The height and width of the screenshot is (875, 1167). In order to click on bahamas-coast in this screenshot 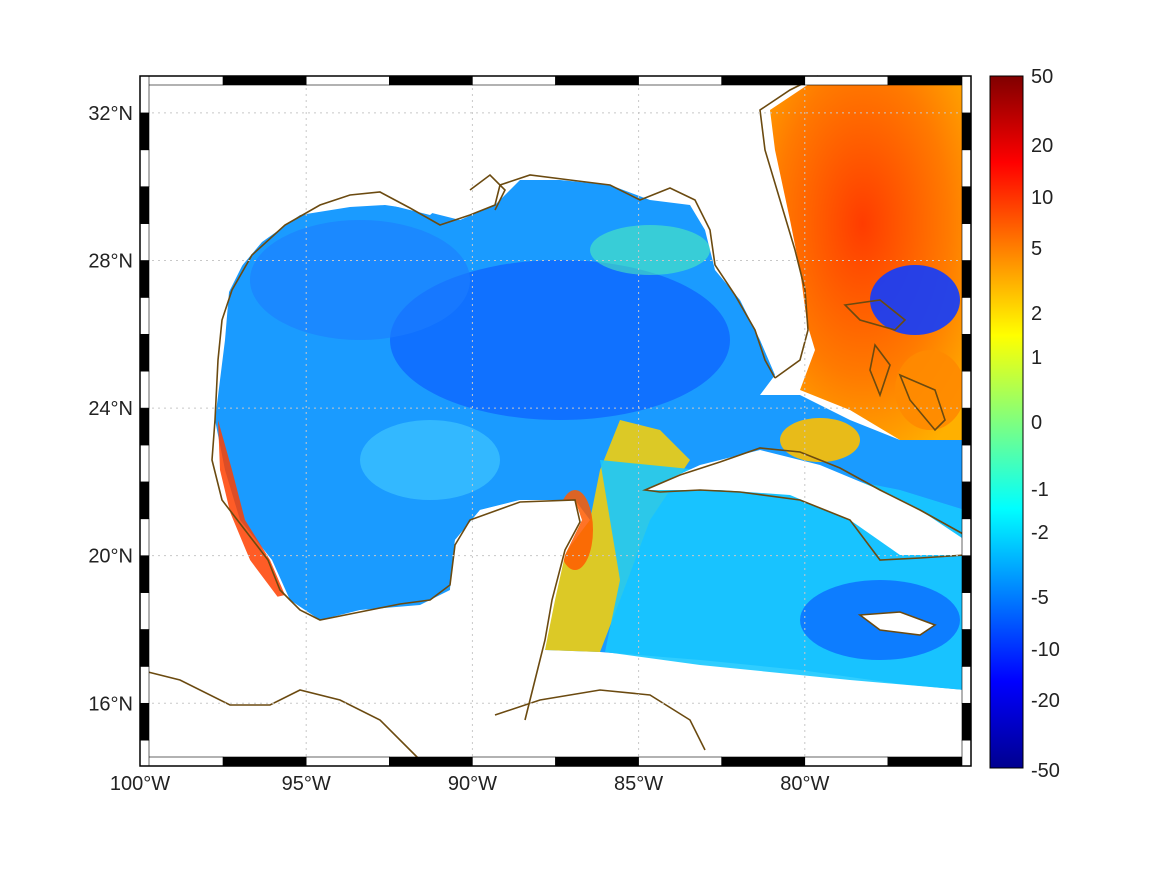, I will do `click(894, 365)`.